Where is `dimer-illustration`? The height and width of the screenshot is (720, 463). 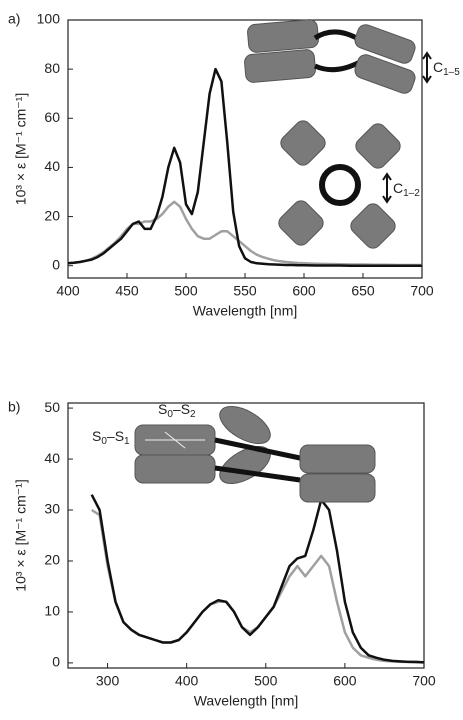 dimer-illustration is located at coordinates (255, 454).